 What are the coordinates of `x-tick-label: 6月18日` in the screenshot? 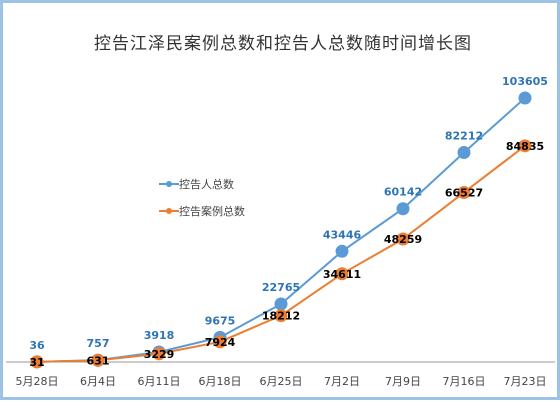 It's located at (220, 381).